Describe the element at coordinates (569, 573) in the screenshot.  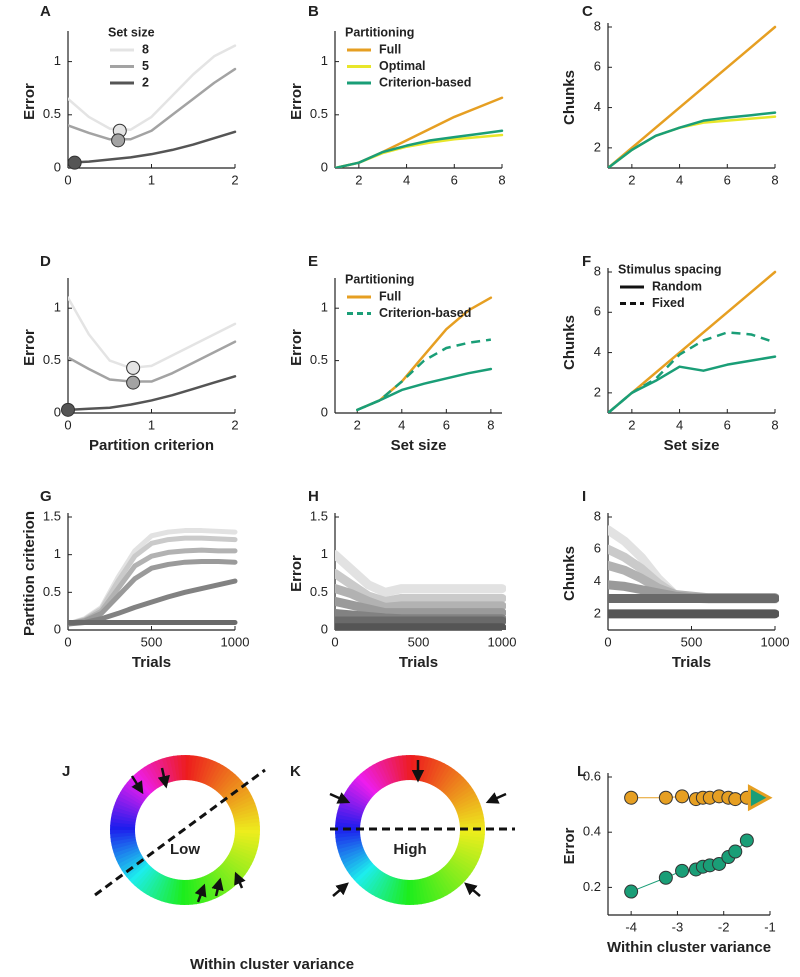
I see `y-axis-label: Chunks` at that location.